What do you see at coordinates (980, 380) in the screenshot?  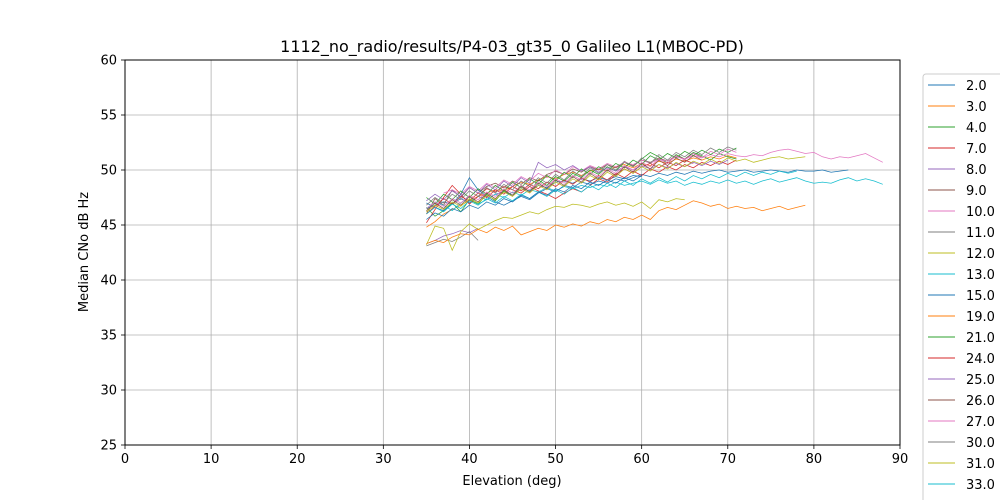 I see `legend-label: 25.0` at bounding box center [980, 380].